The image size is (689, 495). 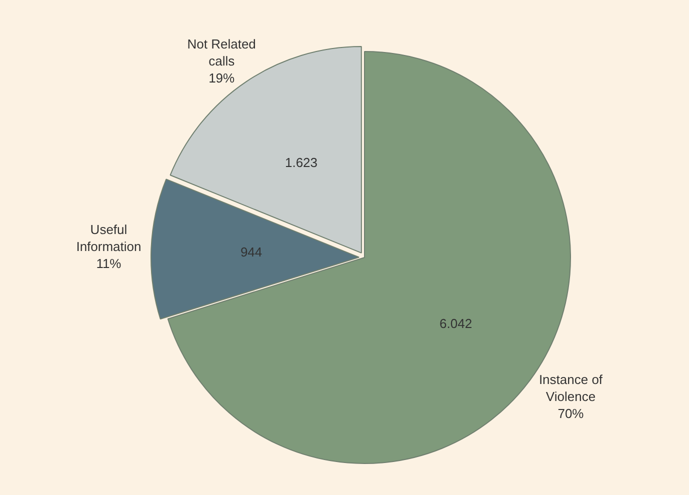 I want to click on data-label: 944, so click(x=251, y=252).